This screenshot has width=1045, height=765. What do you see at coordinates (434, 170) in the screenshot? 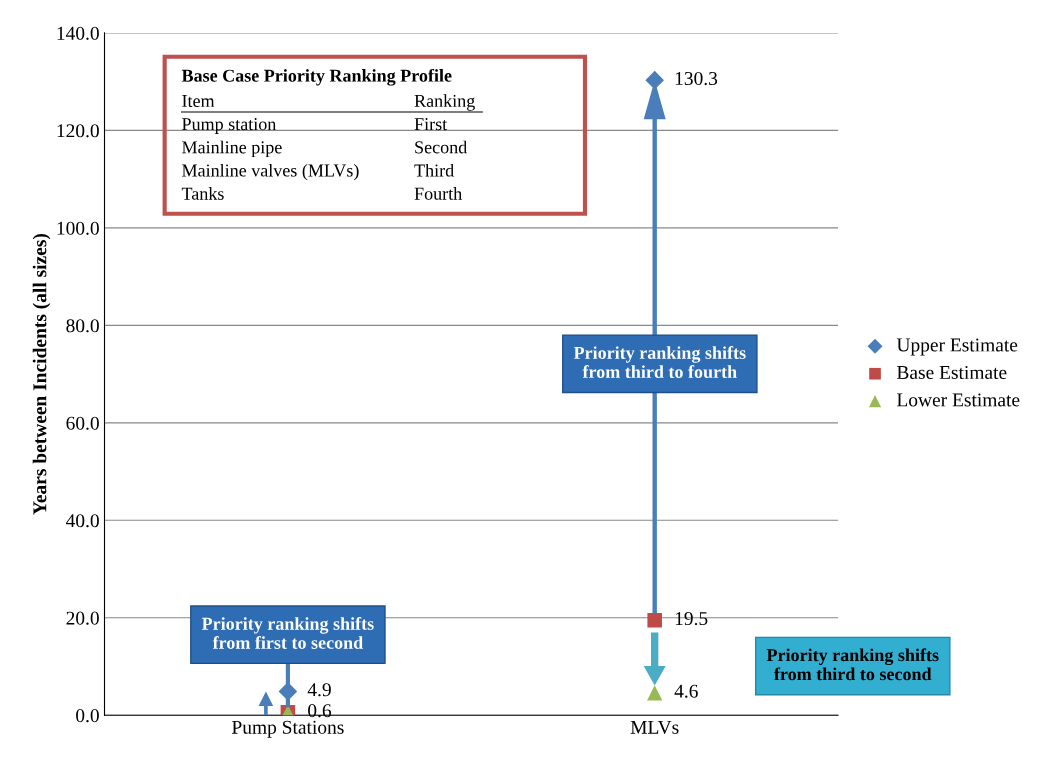
I see `annotation: Third` at bounding box center [434, 170].